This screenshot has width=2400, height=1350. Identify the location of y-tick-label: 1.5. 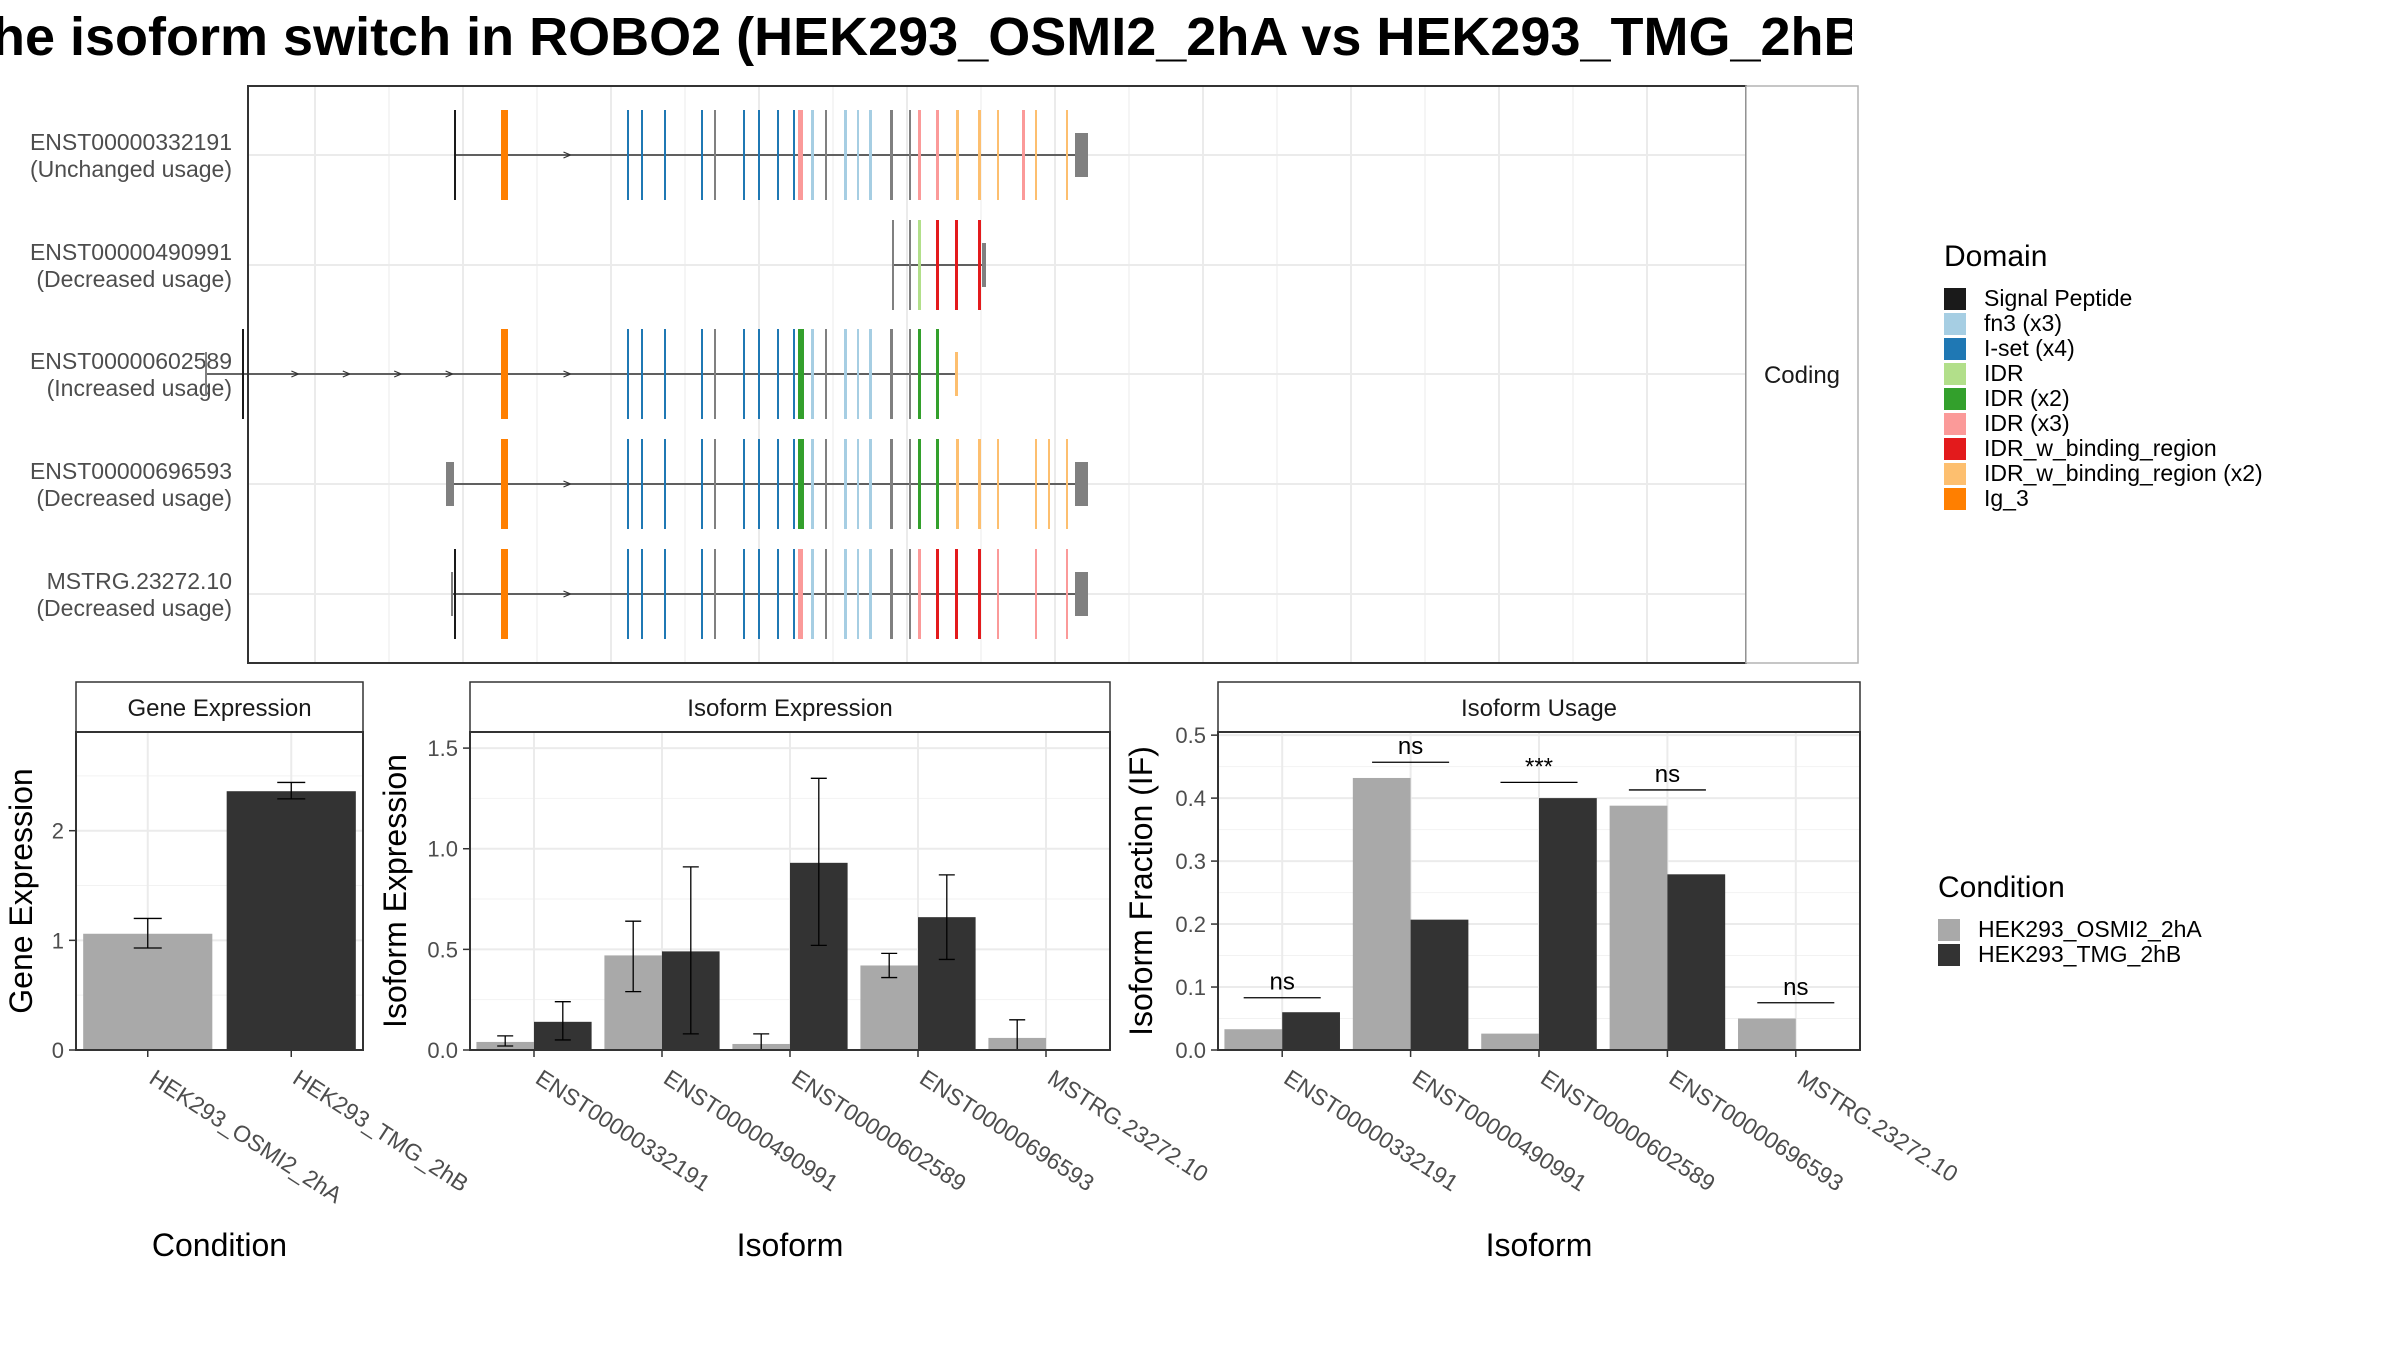
(442, 748).